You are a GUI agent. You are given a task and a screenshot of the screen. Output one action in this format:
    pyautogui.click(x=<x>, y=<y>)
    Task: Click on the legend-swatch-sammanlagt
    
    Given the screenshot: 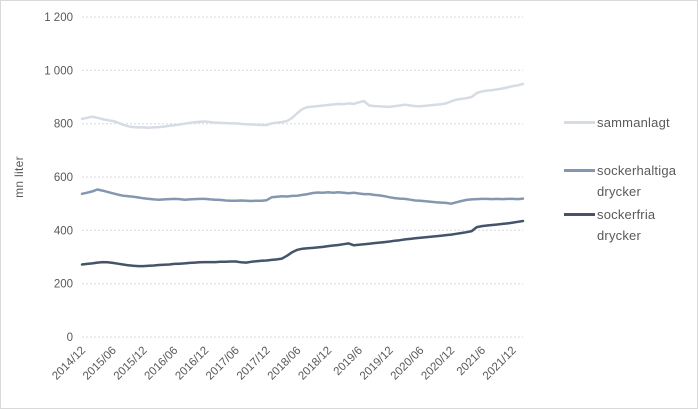 What is the action you would take?
    pyautogui.click(x=579, y=122)
    